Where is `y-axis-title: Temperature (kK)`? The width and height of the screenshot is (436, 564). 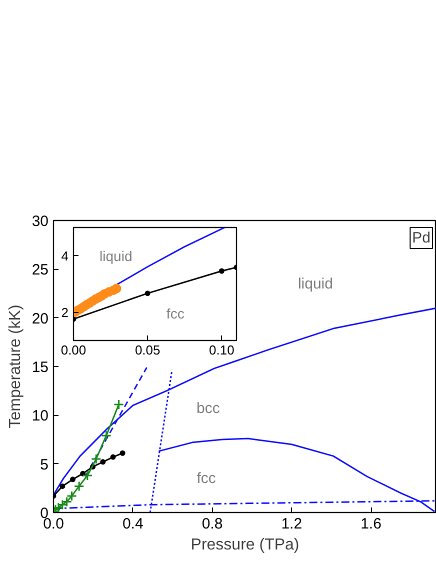 y-axis-title: Temperature (kK) is located at coordinates (15, 366).